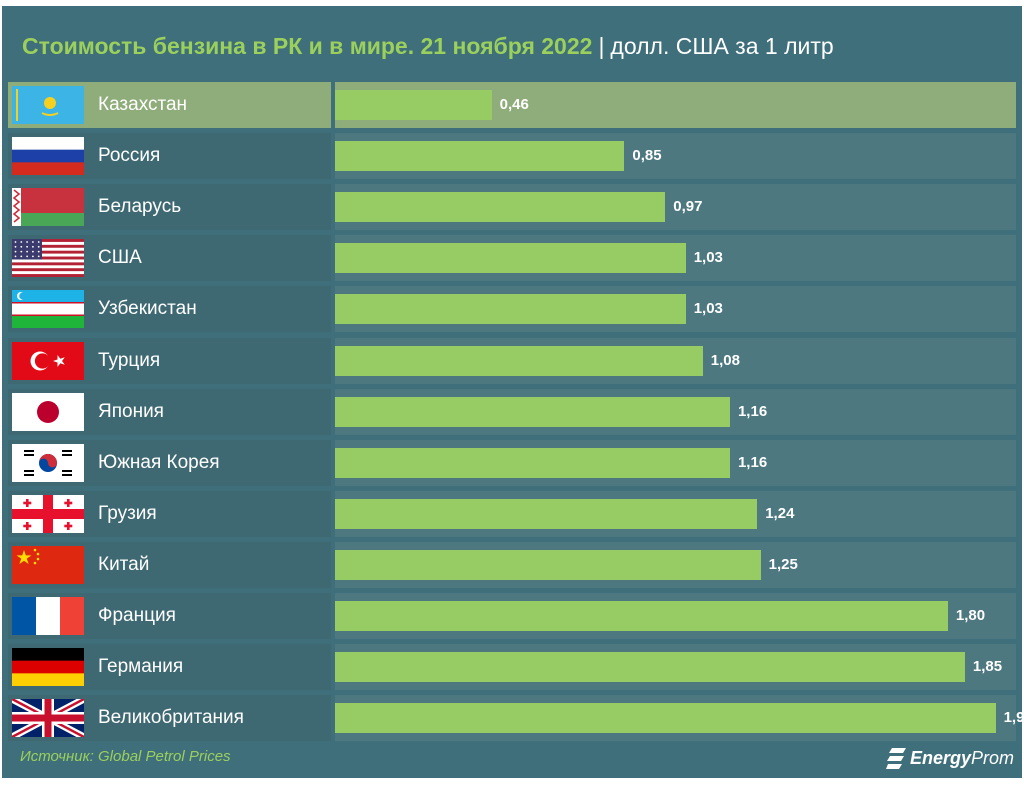 The width and height of the screenshot is (1024, 786). Describe the element at coordinates (137, 615) in the screenshot. I see `category-label: Франция` at that location.